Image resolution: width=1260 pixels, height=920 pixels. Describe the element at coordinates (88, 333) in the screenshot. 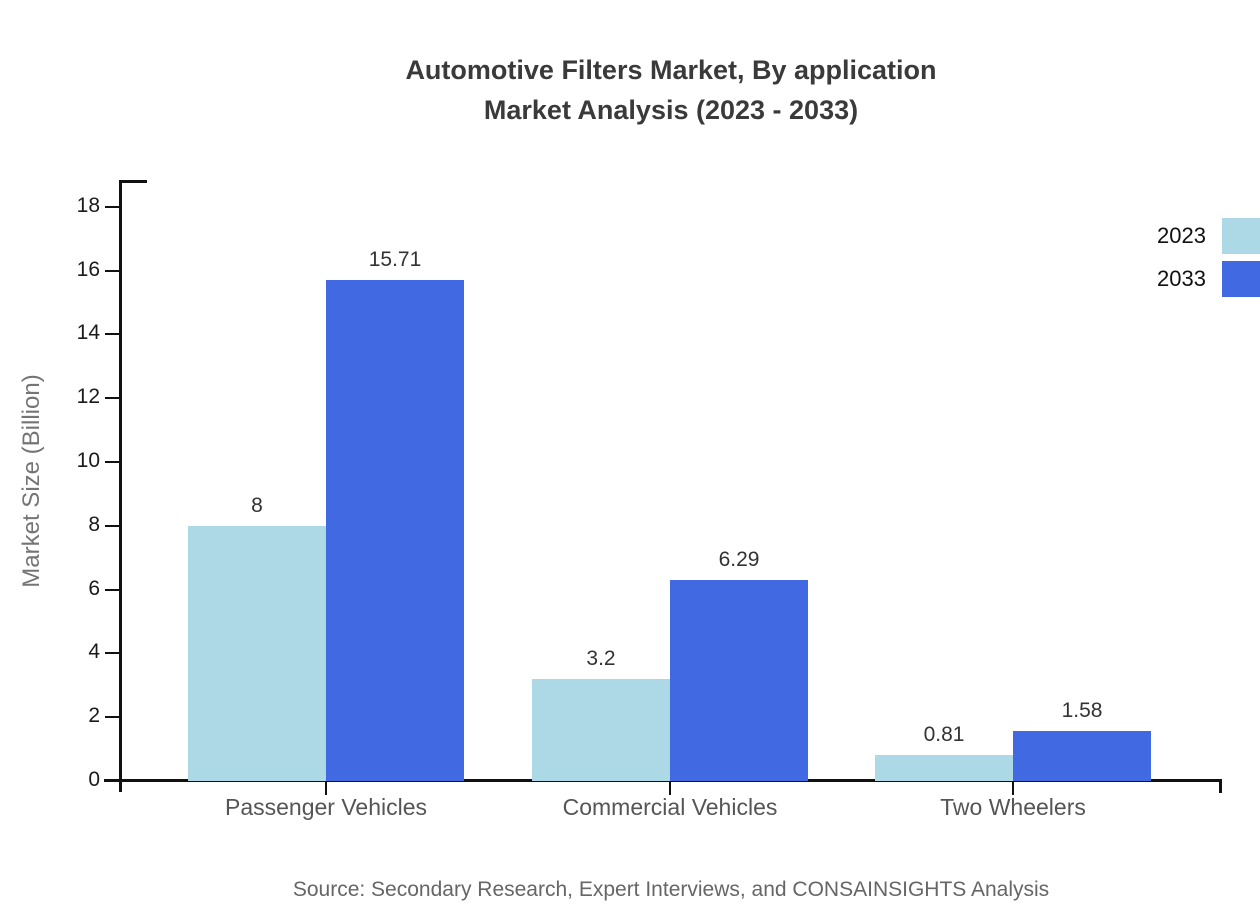

I see `y-tick-label: 14` at that location.